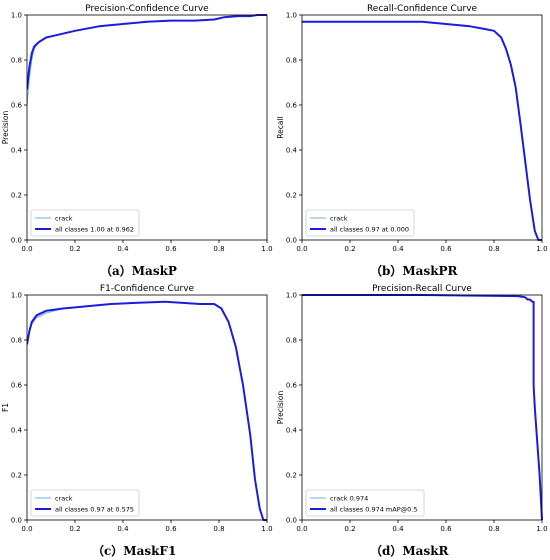  Describe the element at coordinates (94, 230) in the screenshot. I see `legend-label-all-classes: all classes 1.00 at 0.962` at that location.